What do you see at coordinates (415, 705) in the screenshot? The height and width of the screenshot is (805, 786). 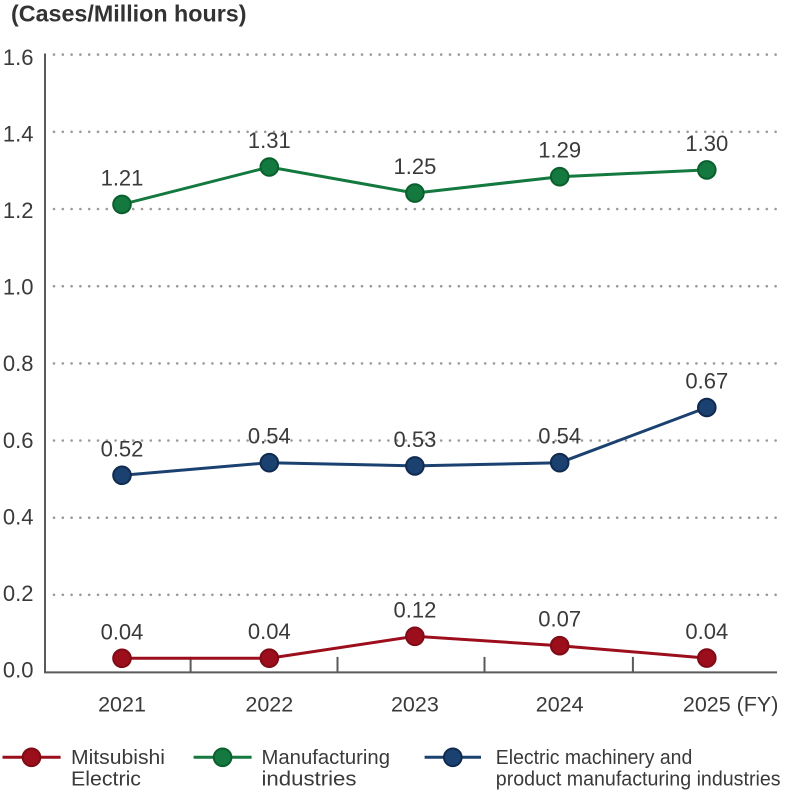 I see `svg-text: 2023` at bounding box center [415, 705].